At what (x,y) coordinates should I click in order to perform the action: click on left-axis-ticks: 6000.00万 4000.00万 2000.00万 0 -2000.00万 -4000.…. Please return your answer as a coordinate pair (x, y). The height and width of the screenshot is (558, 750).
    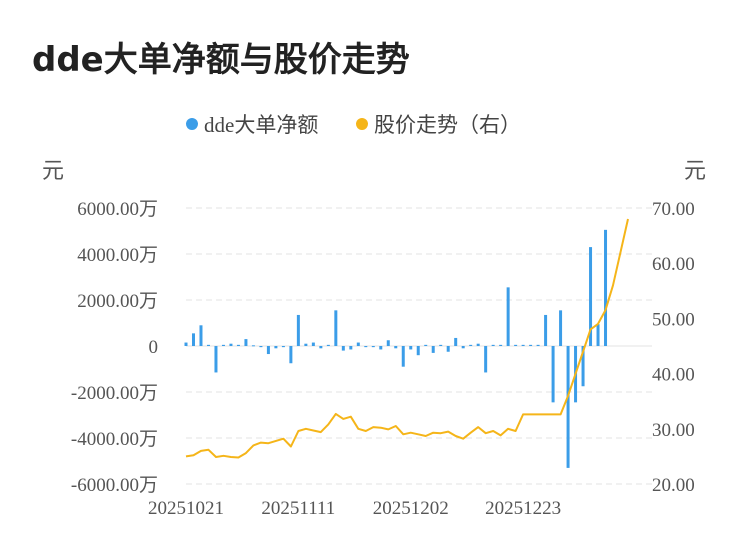
    Looking at the image, I should click on (114, 347).